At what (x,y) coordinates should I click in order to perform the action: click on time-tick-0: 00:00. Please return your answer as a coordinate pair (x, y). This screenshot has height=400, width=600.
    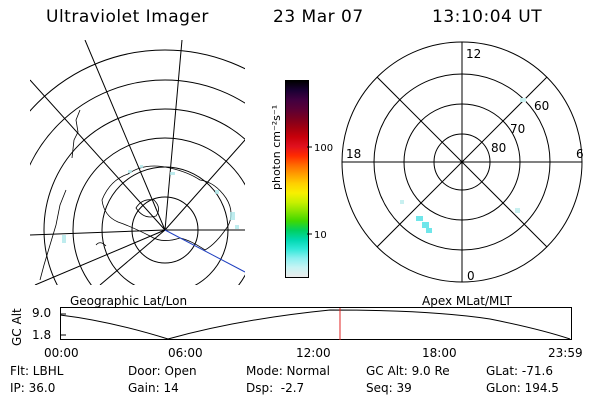
    Looking at the image, I should click on (61, 353).